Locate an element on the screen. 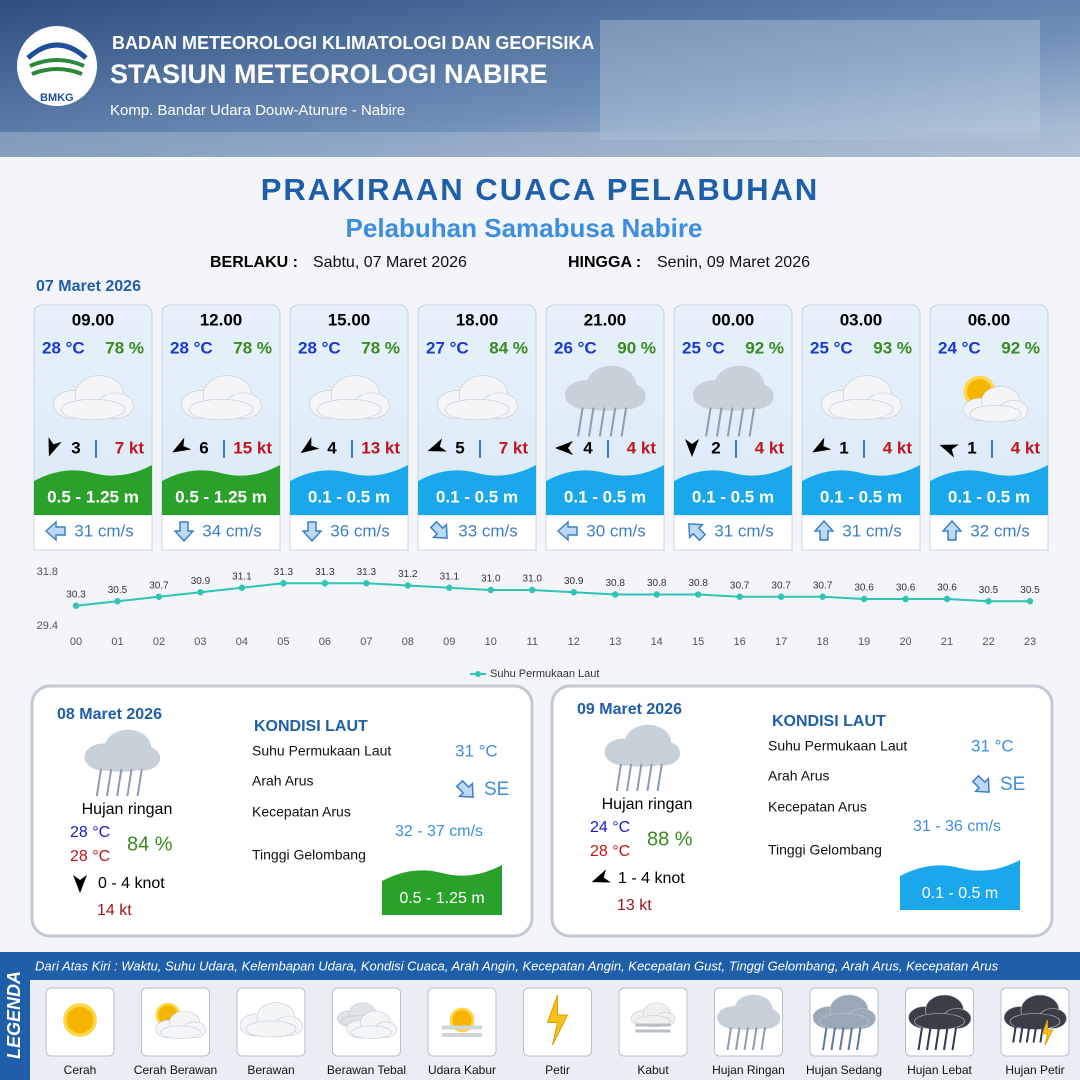 This screenshot has width=1080, height=1080. day-date: 07 Maret 2026 is located at coordinates (88, 286).